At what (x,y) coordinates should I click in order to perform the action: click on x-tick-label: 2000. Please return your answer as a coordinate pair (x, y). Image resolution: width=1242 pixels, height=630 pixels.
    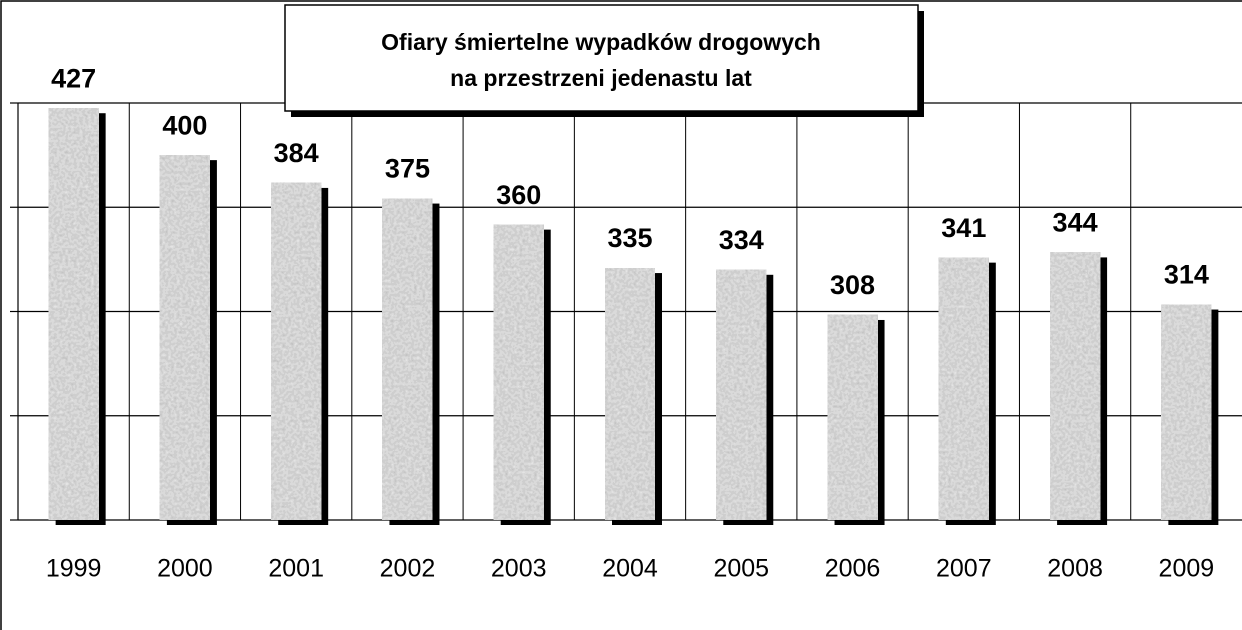
    Looking at the image, I should click on (185, 569).